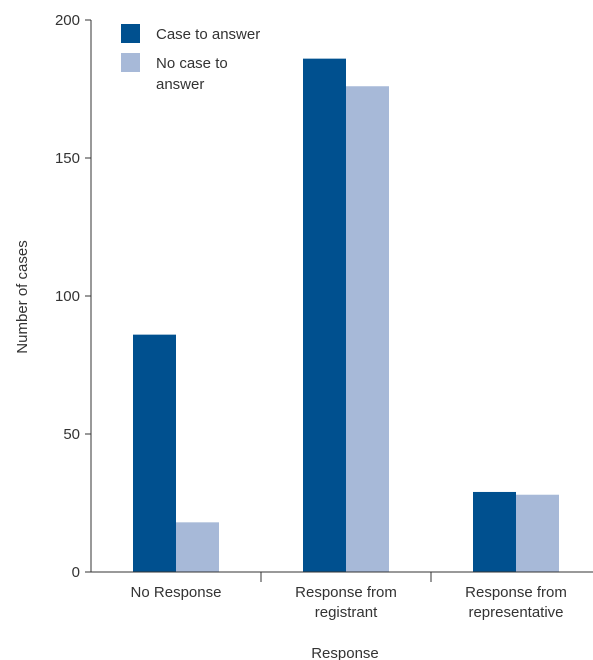 The width and height of the screenshot is (593, 660). Describe the element at coordinates (345, 652) in the screenshot. I see `x-axis-title: Response` at that location.